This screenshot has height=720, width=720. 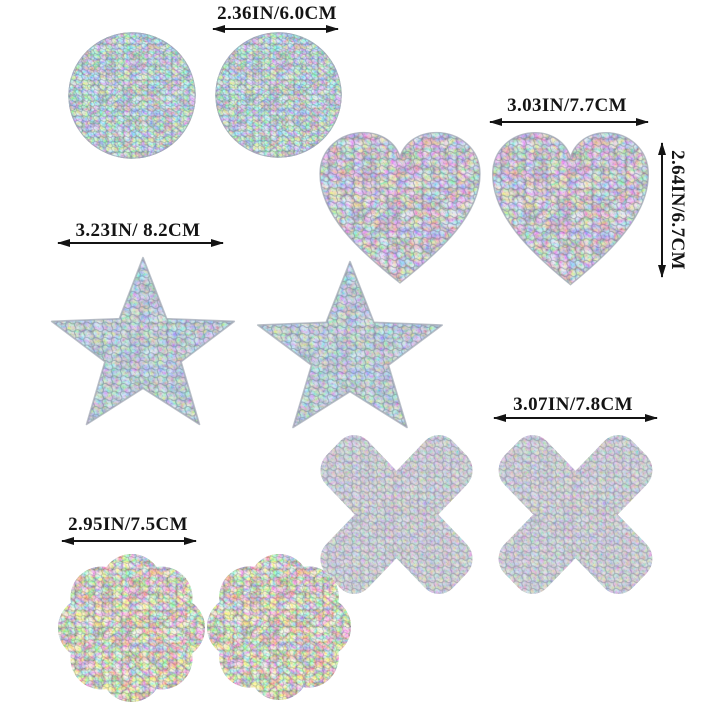 I want to click on pasty-star-left, so click(x=143, y=341).